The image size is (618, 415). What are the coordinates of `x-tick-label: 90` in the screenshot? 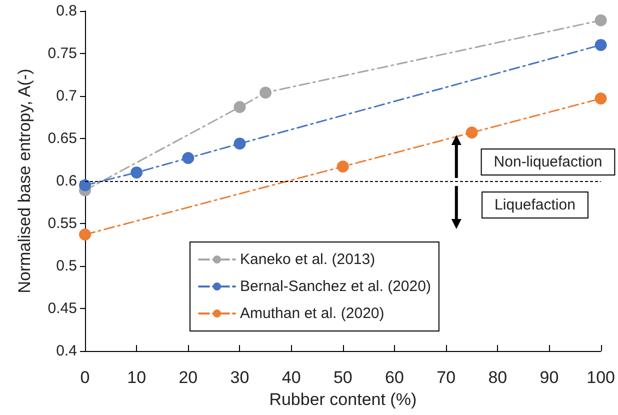 It's located at (549, 377).